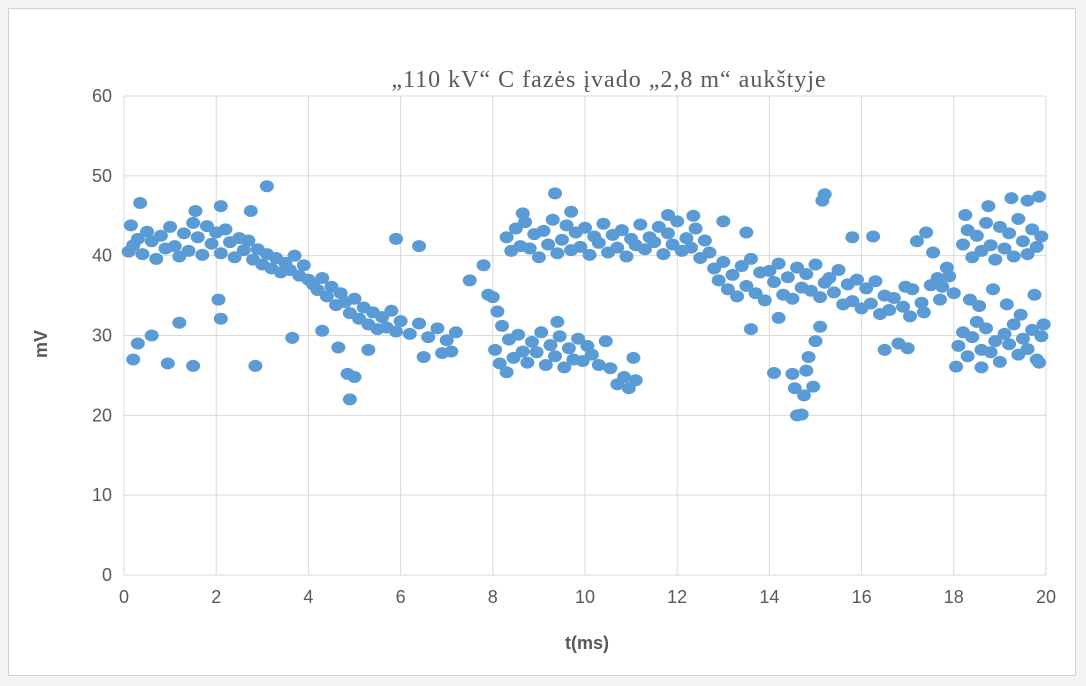 Image resolution: width=1086 pixels, height=686 pixels. Describe the element at coordinates (587, 643) in the screenshot. I see `x-axis-title: t(ms)` at that location.